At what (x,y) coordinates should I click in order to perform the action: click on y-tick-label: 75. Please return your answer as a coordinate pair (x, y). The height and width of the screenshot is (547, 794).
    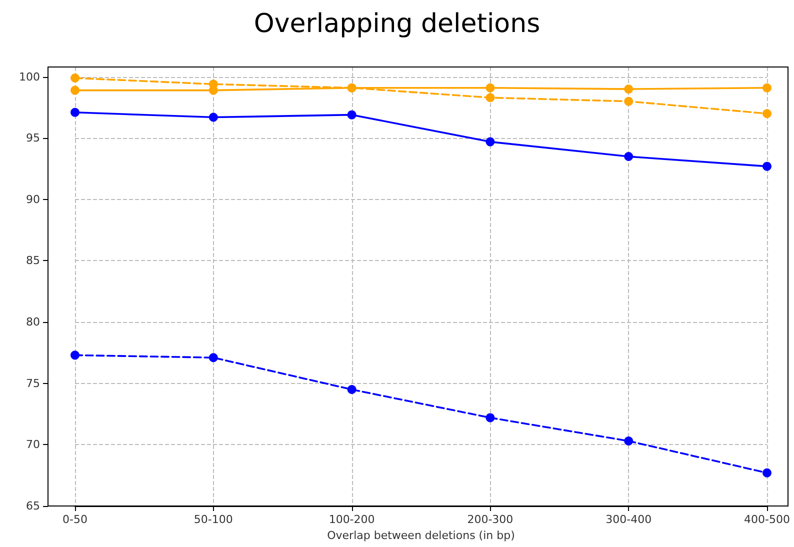
    Looking at the image, I should click on (33, 383).